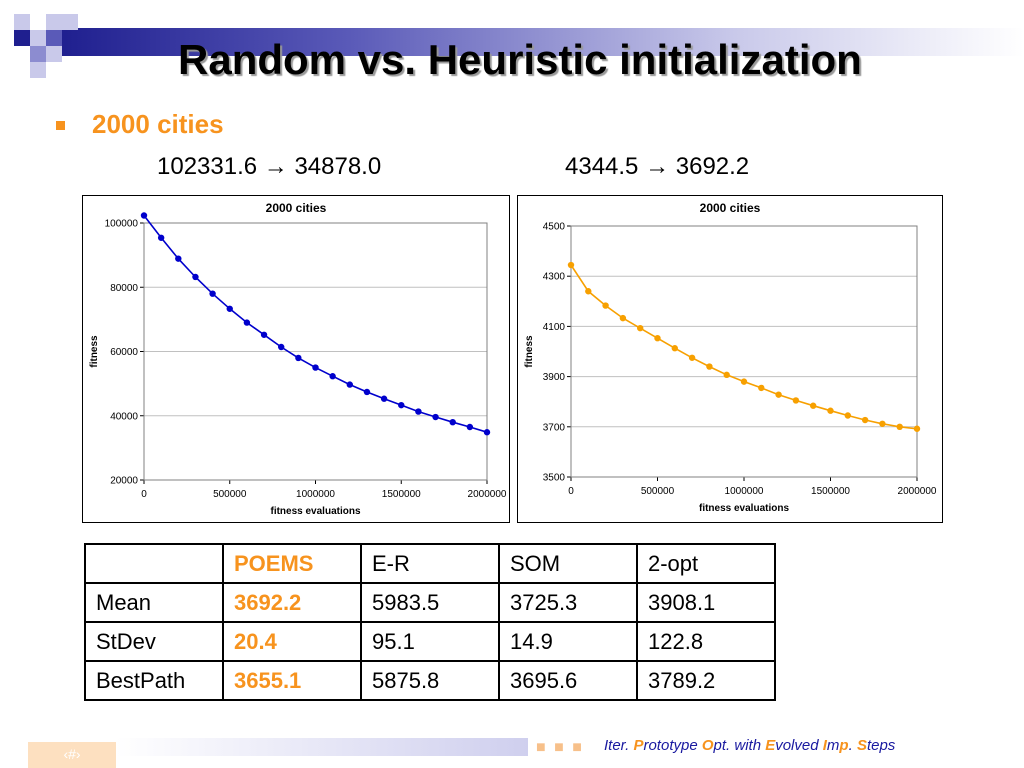 This screenshot has width=1024, height=768. Describe the element at coordinates (154, 641) in the screenshot. I see `table-cell: StDev` at that location.